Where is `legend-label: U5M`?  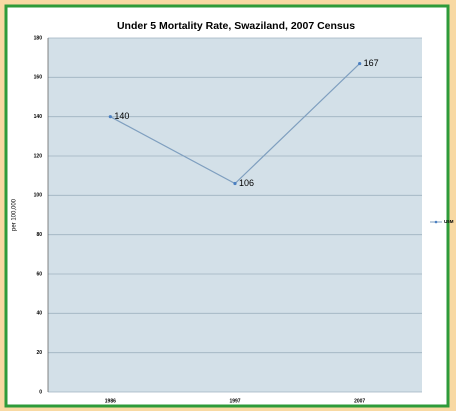 legend-label: U5M is located at coordinates (449, 221).